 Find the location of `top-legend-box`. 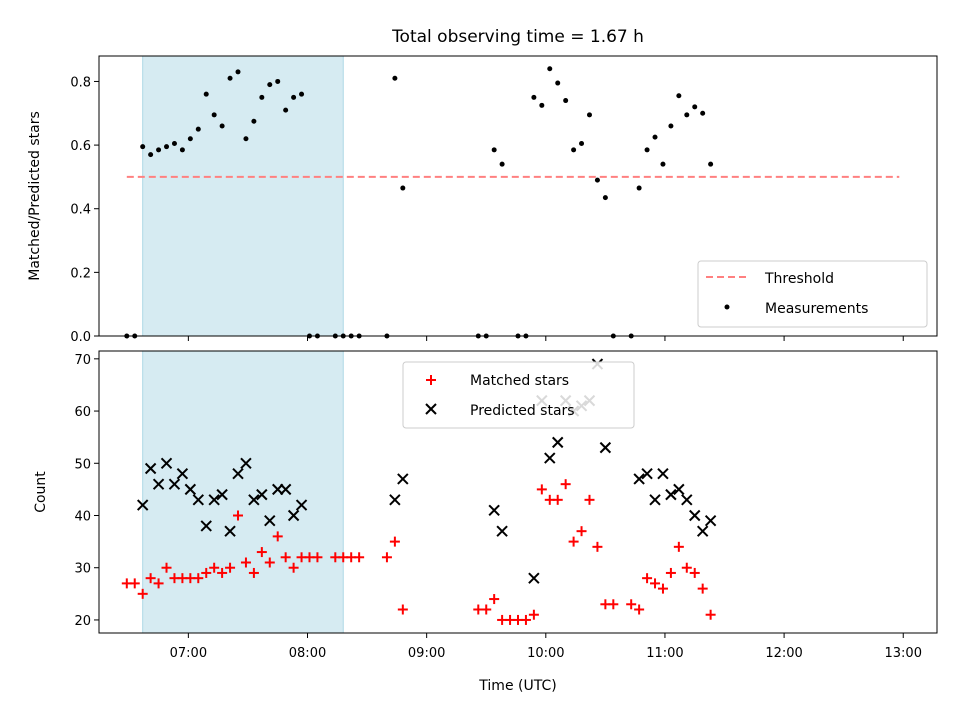

top-legend-box is located at coordinates (812, 294).